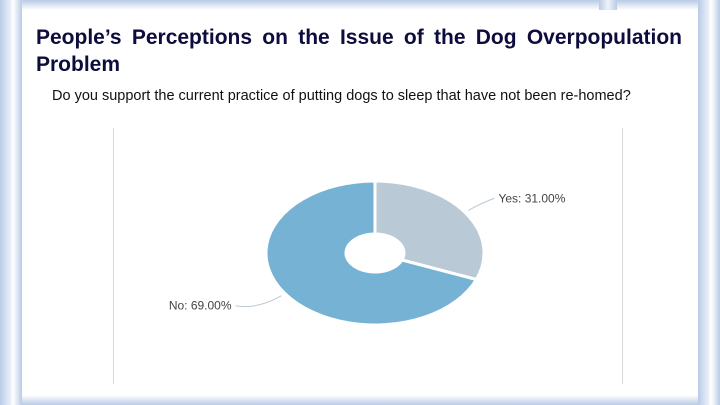 This screenshot has height=405, width=720. Describe the element at coordinates (481, 204) in the screenshot. I see `leader-line-yes` at that location.